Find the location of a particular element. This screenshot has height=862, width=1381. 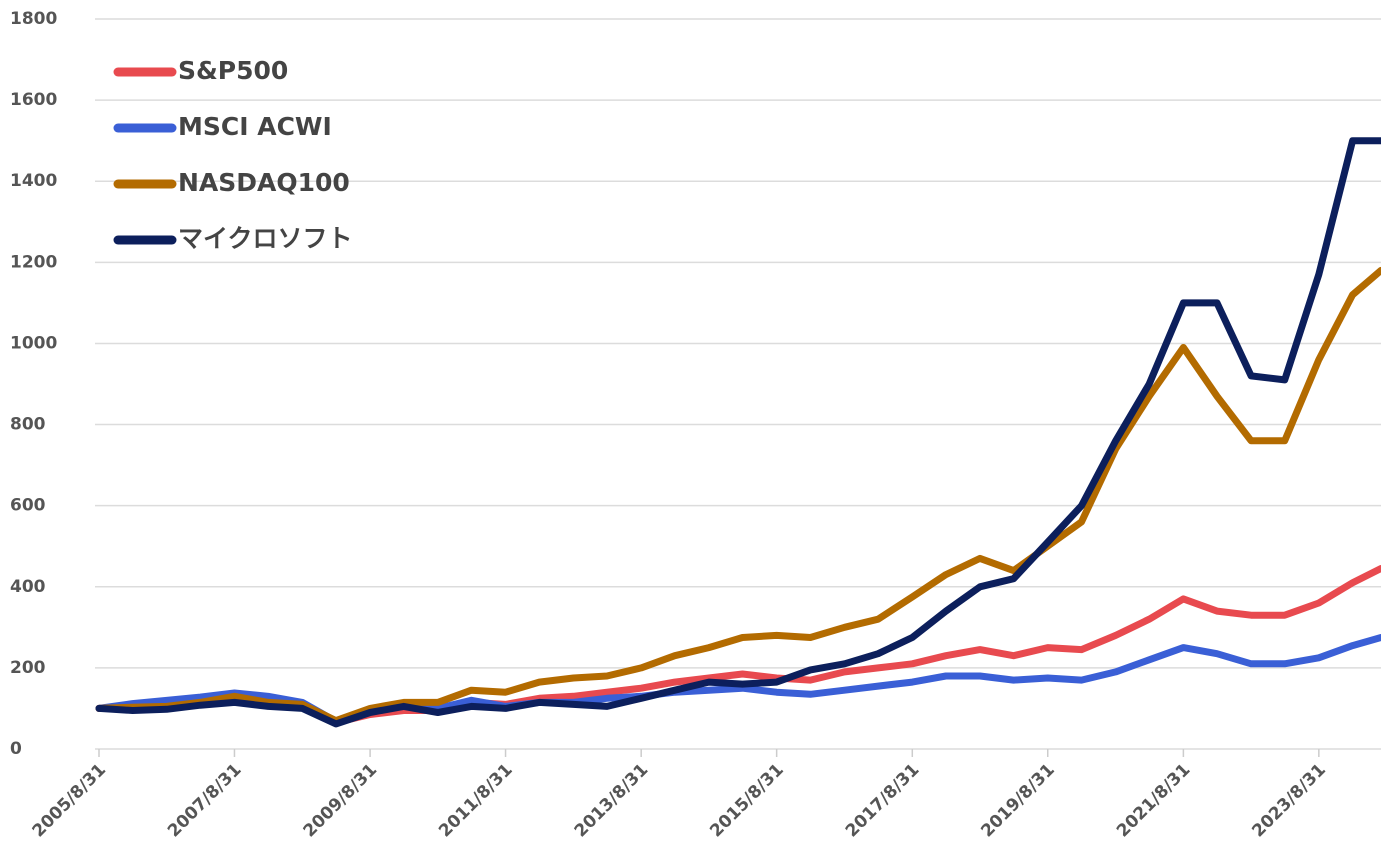

y-tick-label: 600 is located at coordinates (28, 506).